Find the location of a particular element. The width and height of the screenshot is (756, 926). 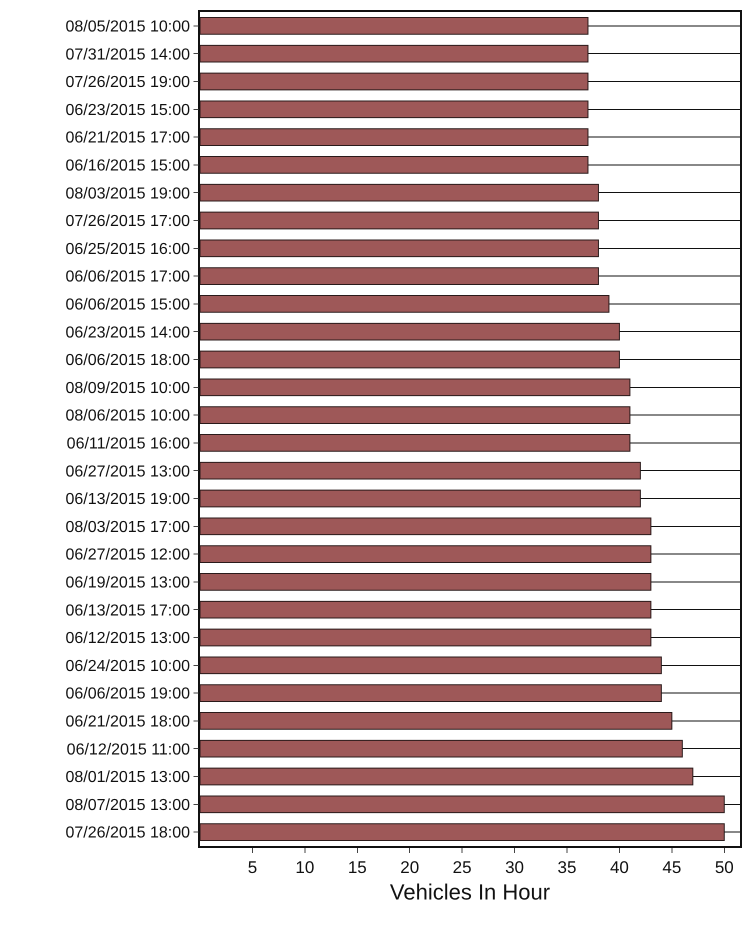

y-tick-label: 08/03/2015 17:00 is located at coordinates (127, 527).